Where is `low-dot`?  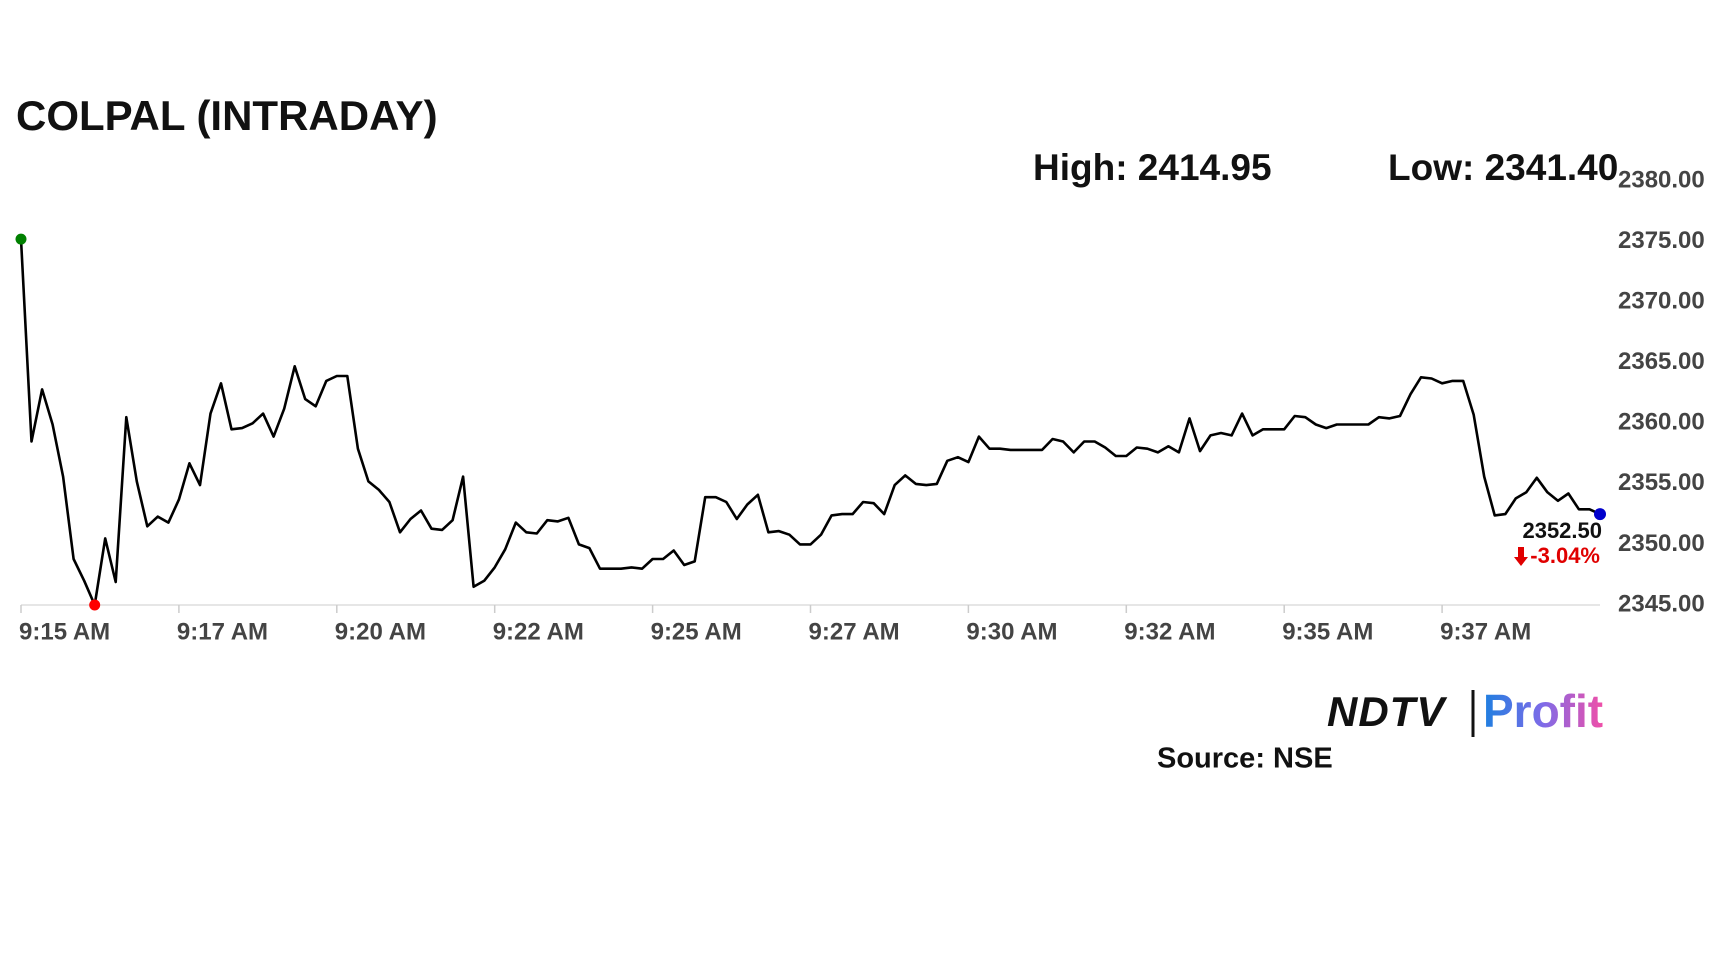
low-dot is located at coordinates (95, 605).